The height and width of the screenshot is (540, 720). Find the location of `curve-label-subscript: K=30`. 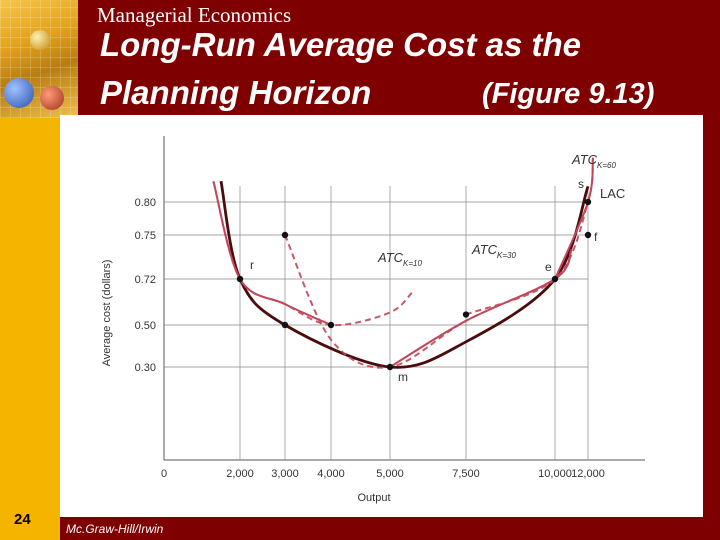

curve-label-subscript: K=30 is located at coordinates (506, 255).